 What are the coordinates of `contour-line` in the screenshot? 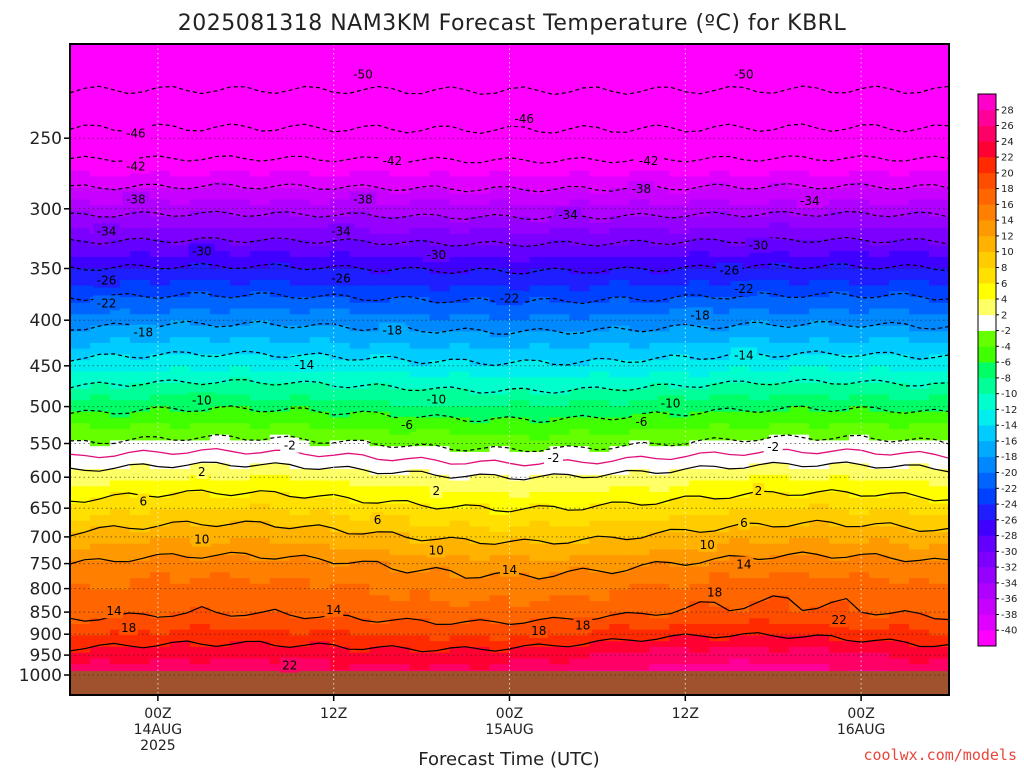 It's located at (509, 358).